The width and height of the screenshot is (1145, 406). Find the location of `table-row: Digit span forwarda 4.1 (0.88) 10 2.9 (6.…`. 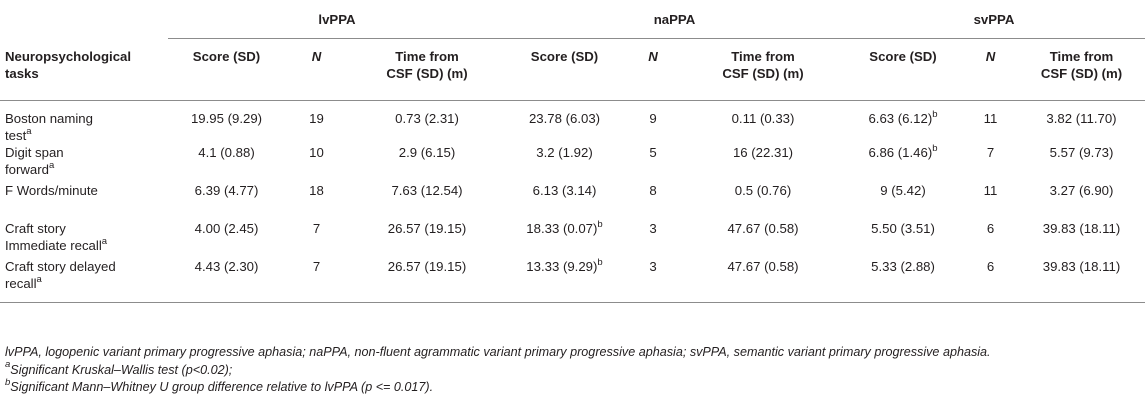

table-row: Digit span forwarda 4.1 (0.88) 10 2.9 (6.… is located at coordinates (572, 162).